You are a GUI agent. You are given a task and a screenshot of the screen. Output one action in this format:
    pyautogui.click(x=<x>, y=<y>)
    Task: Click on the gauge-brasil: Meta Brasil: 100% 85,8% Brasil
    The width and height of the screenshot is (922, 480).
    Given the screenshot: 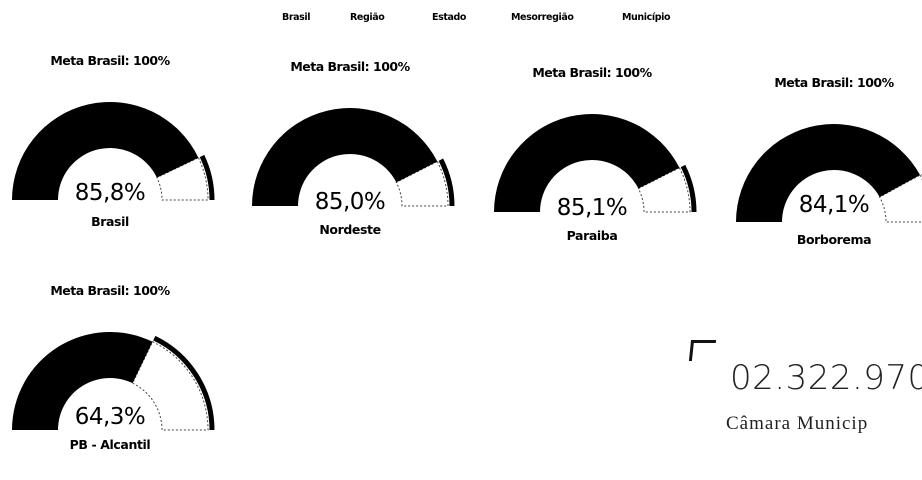 What is the action you would take?
    pyautogui.click(x=110, y=150)
    